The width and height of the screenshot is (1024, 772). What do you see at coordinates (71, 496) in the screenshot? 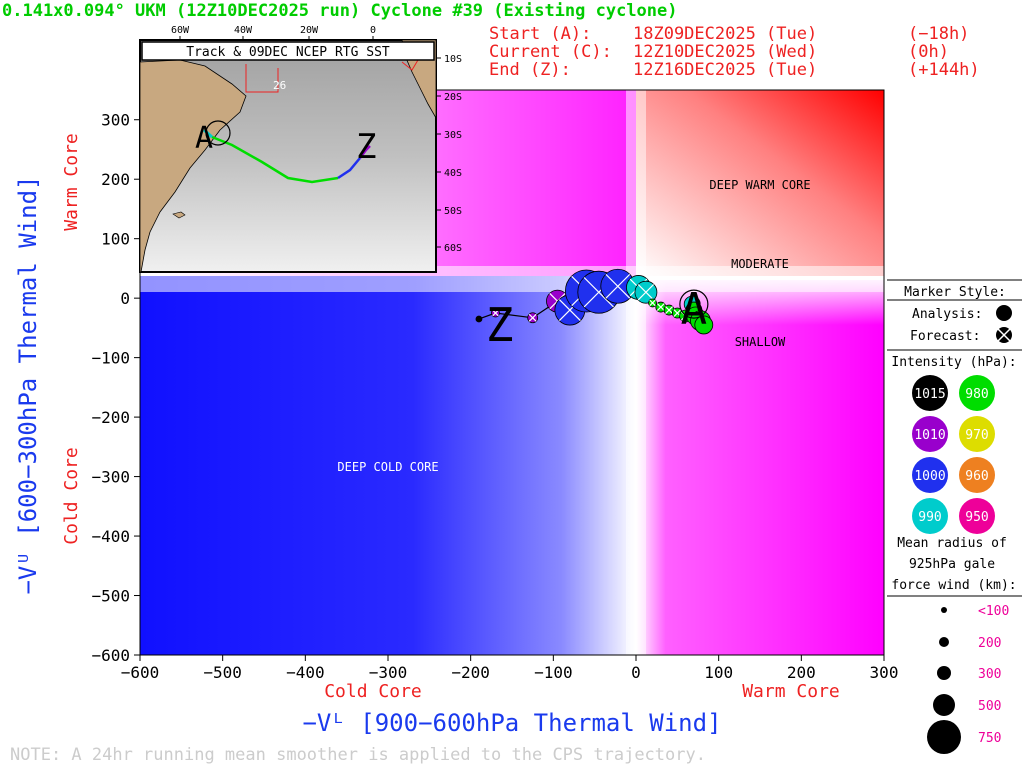
I see `y-axis-cold-core: Cold Core` at bounding box center [71, 496].